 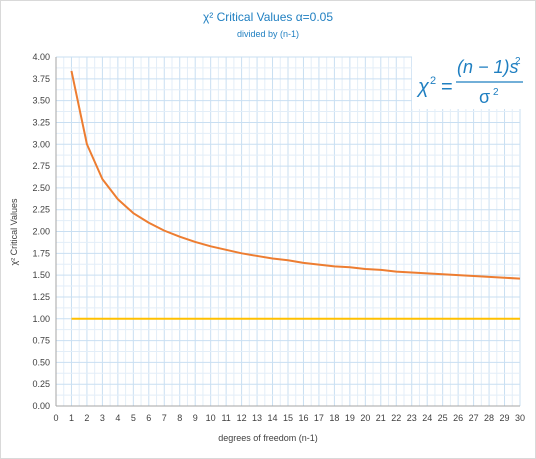 I want to click on y-tick-label: 2.25, so click(x=41, y=210).